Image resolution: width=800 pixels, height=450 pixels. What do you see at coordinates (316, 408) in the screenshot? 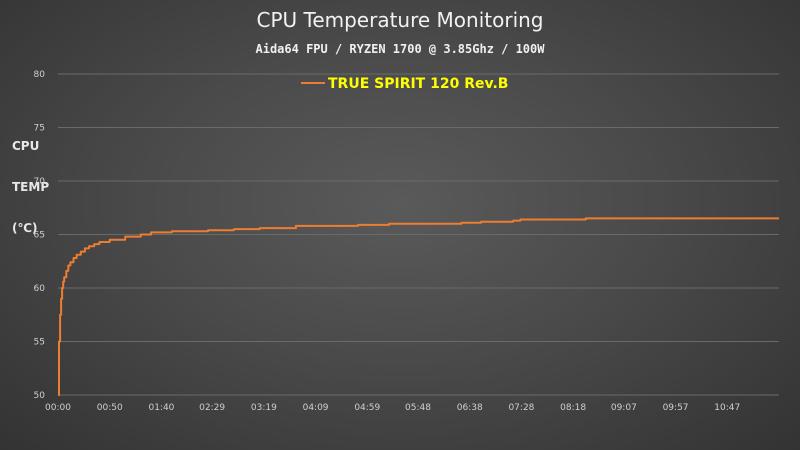
I see `x-tick-04-09: 04:09` at bounding box center [316, 408].